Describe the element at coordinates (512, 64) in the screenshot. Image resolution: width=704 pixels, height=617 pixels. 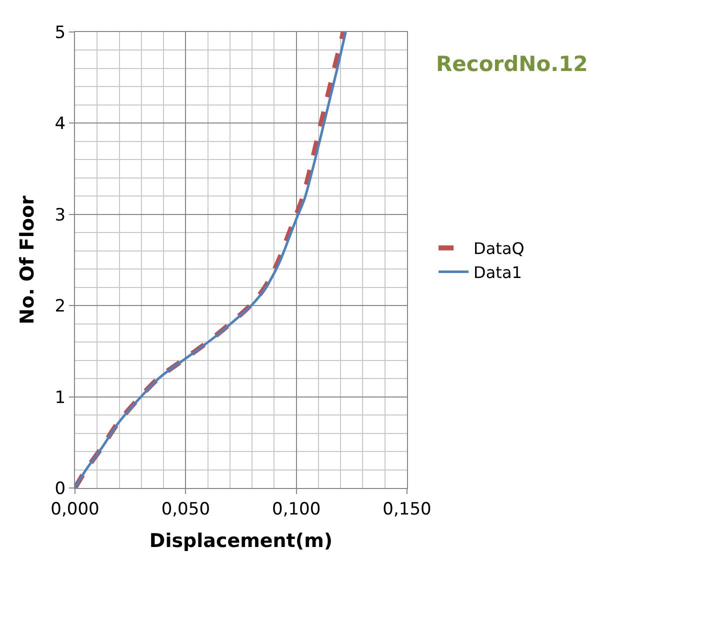
I see `text: RecordNo.12` at that location.